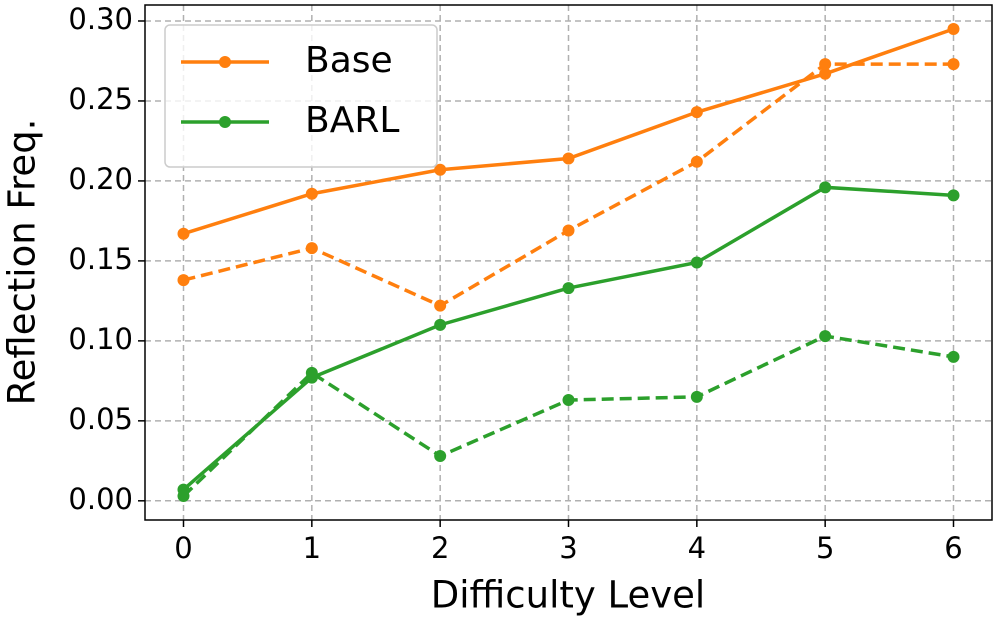  What do you see at coordinates (697, 548) in the screenshot?
I see `x-tick-label: 4` at bounding box center [697, 548].